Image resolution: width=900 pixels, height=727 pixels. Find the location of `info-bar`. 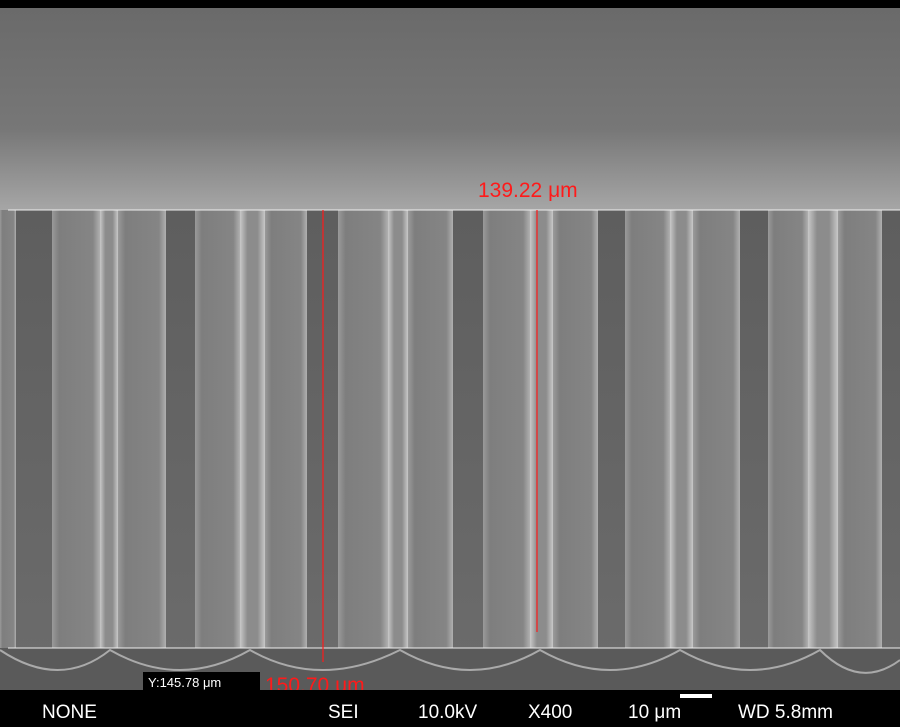

info-bar is located at coordinates (450, 708).